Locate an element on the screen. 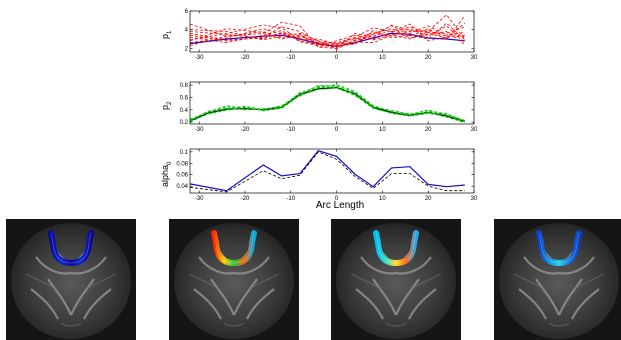 This screenshot has height=340, width=621. chart-p1: p1 -30 -20 -10 0 10 20 30 2 4 6 is located at coordinates (319, 35).